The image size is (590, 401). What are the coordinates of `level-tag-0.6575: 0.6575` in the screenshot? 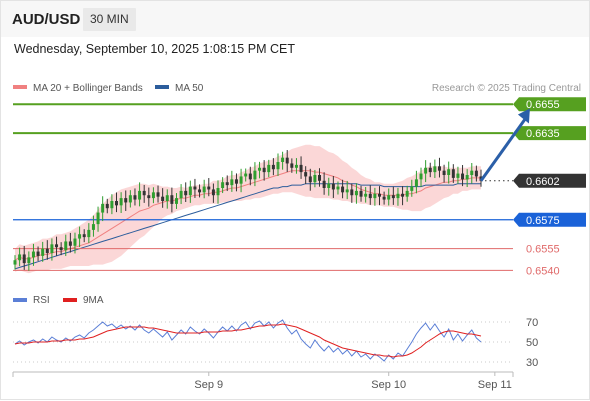 It's located at (549, 219).